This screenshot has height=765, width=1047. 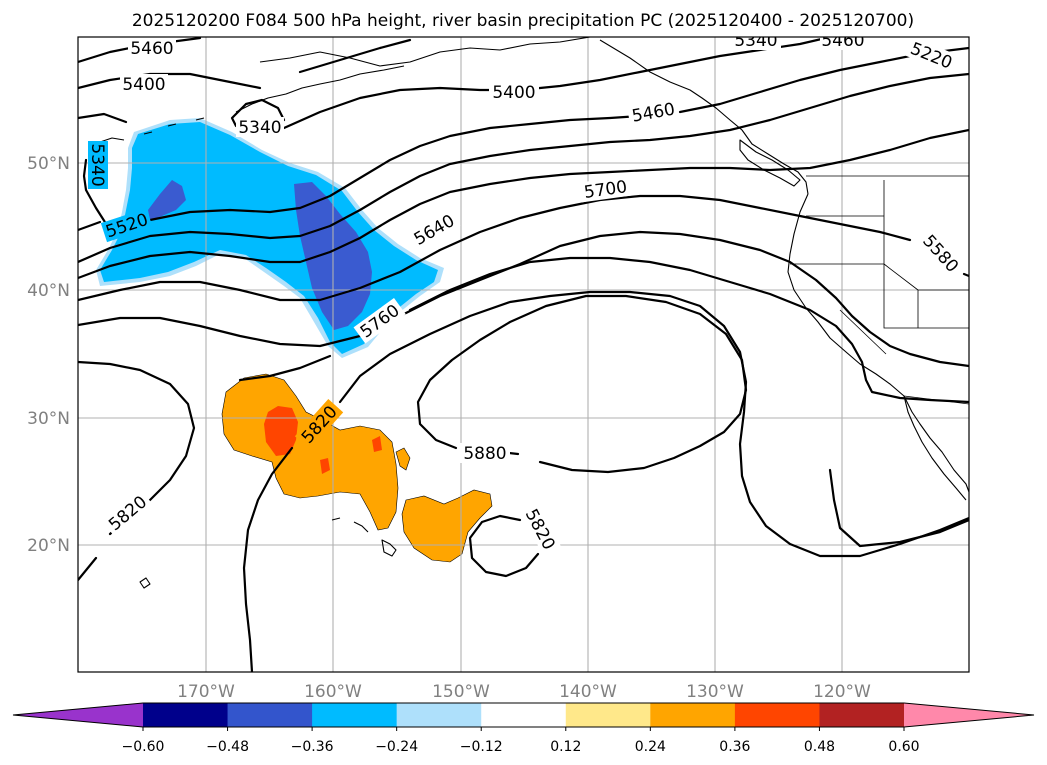 What do you see at coordinates (310, 452) in the screenshot?
I see `pos-mid-fill` at bounding box center [310, 452].